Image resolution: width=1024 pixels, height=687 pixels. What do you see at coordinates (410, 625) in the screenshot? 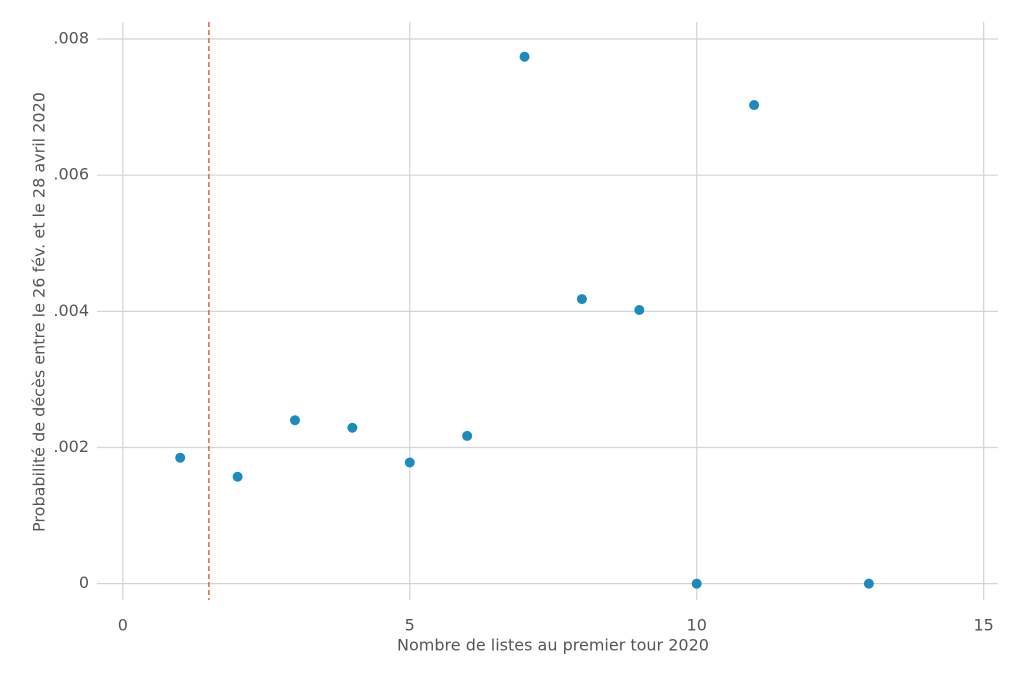
I see `x-tick-label: 5` at bounding box center [410, 625].